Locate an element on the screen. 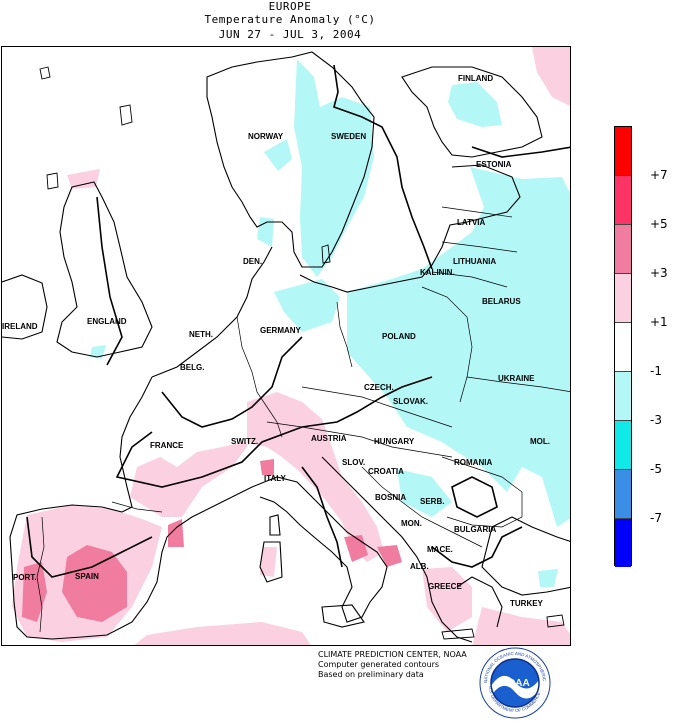 The image size is (673, 723). border-balkans is located at coordinates (422, 507).